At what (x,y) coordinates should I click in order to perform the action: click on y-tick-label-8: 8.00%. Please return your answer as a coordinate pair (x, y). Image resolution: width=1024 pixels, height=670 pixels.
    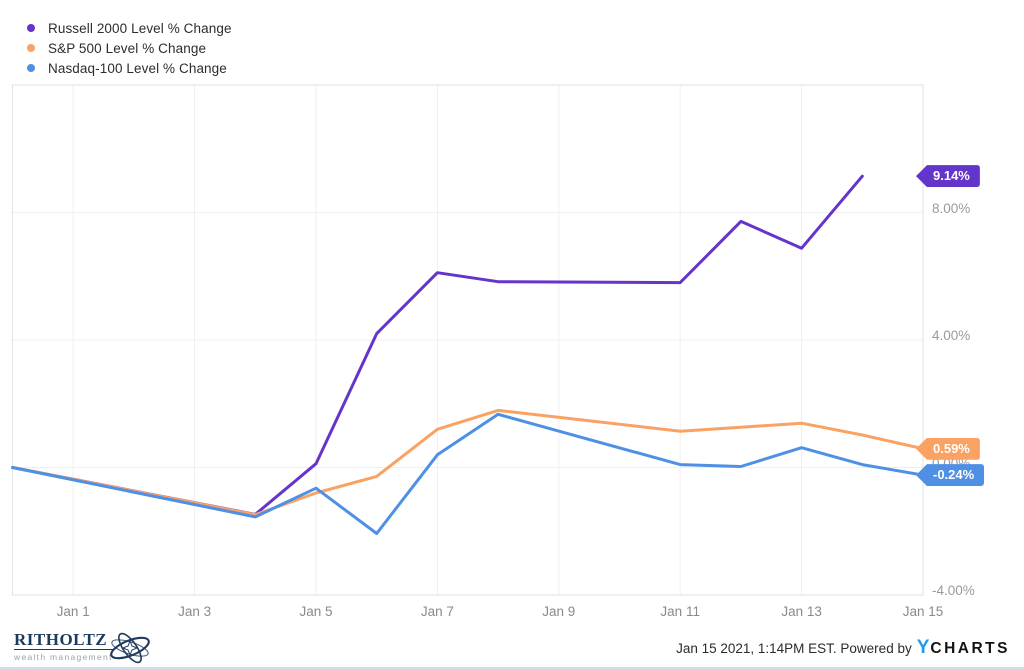
    Looking at the image, I should click on (951, 208).